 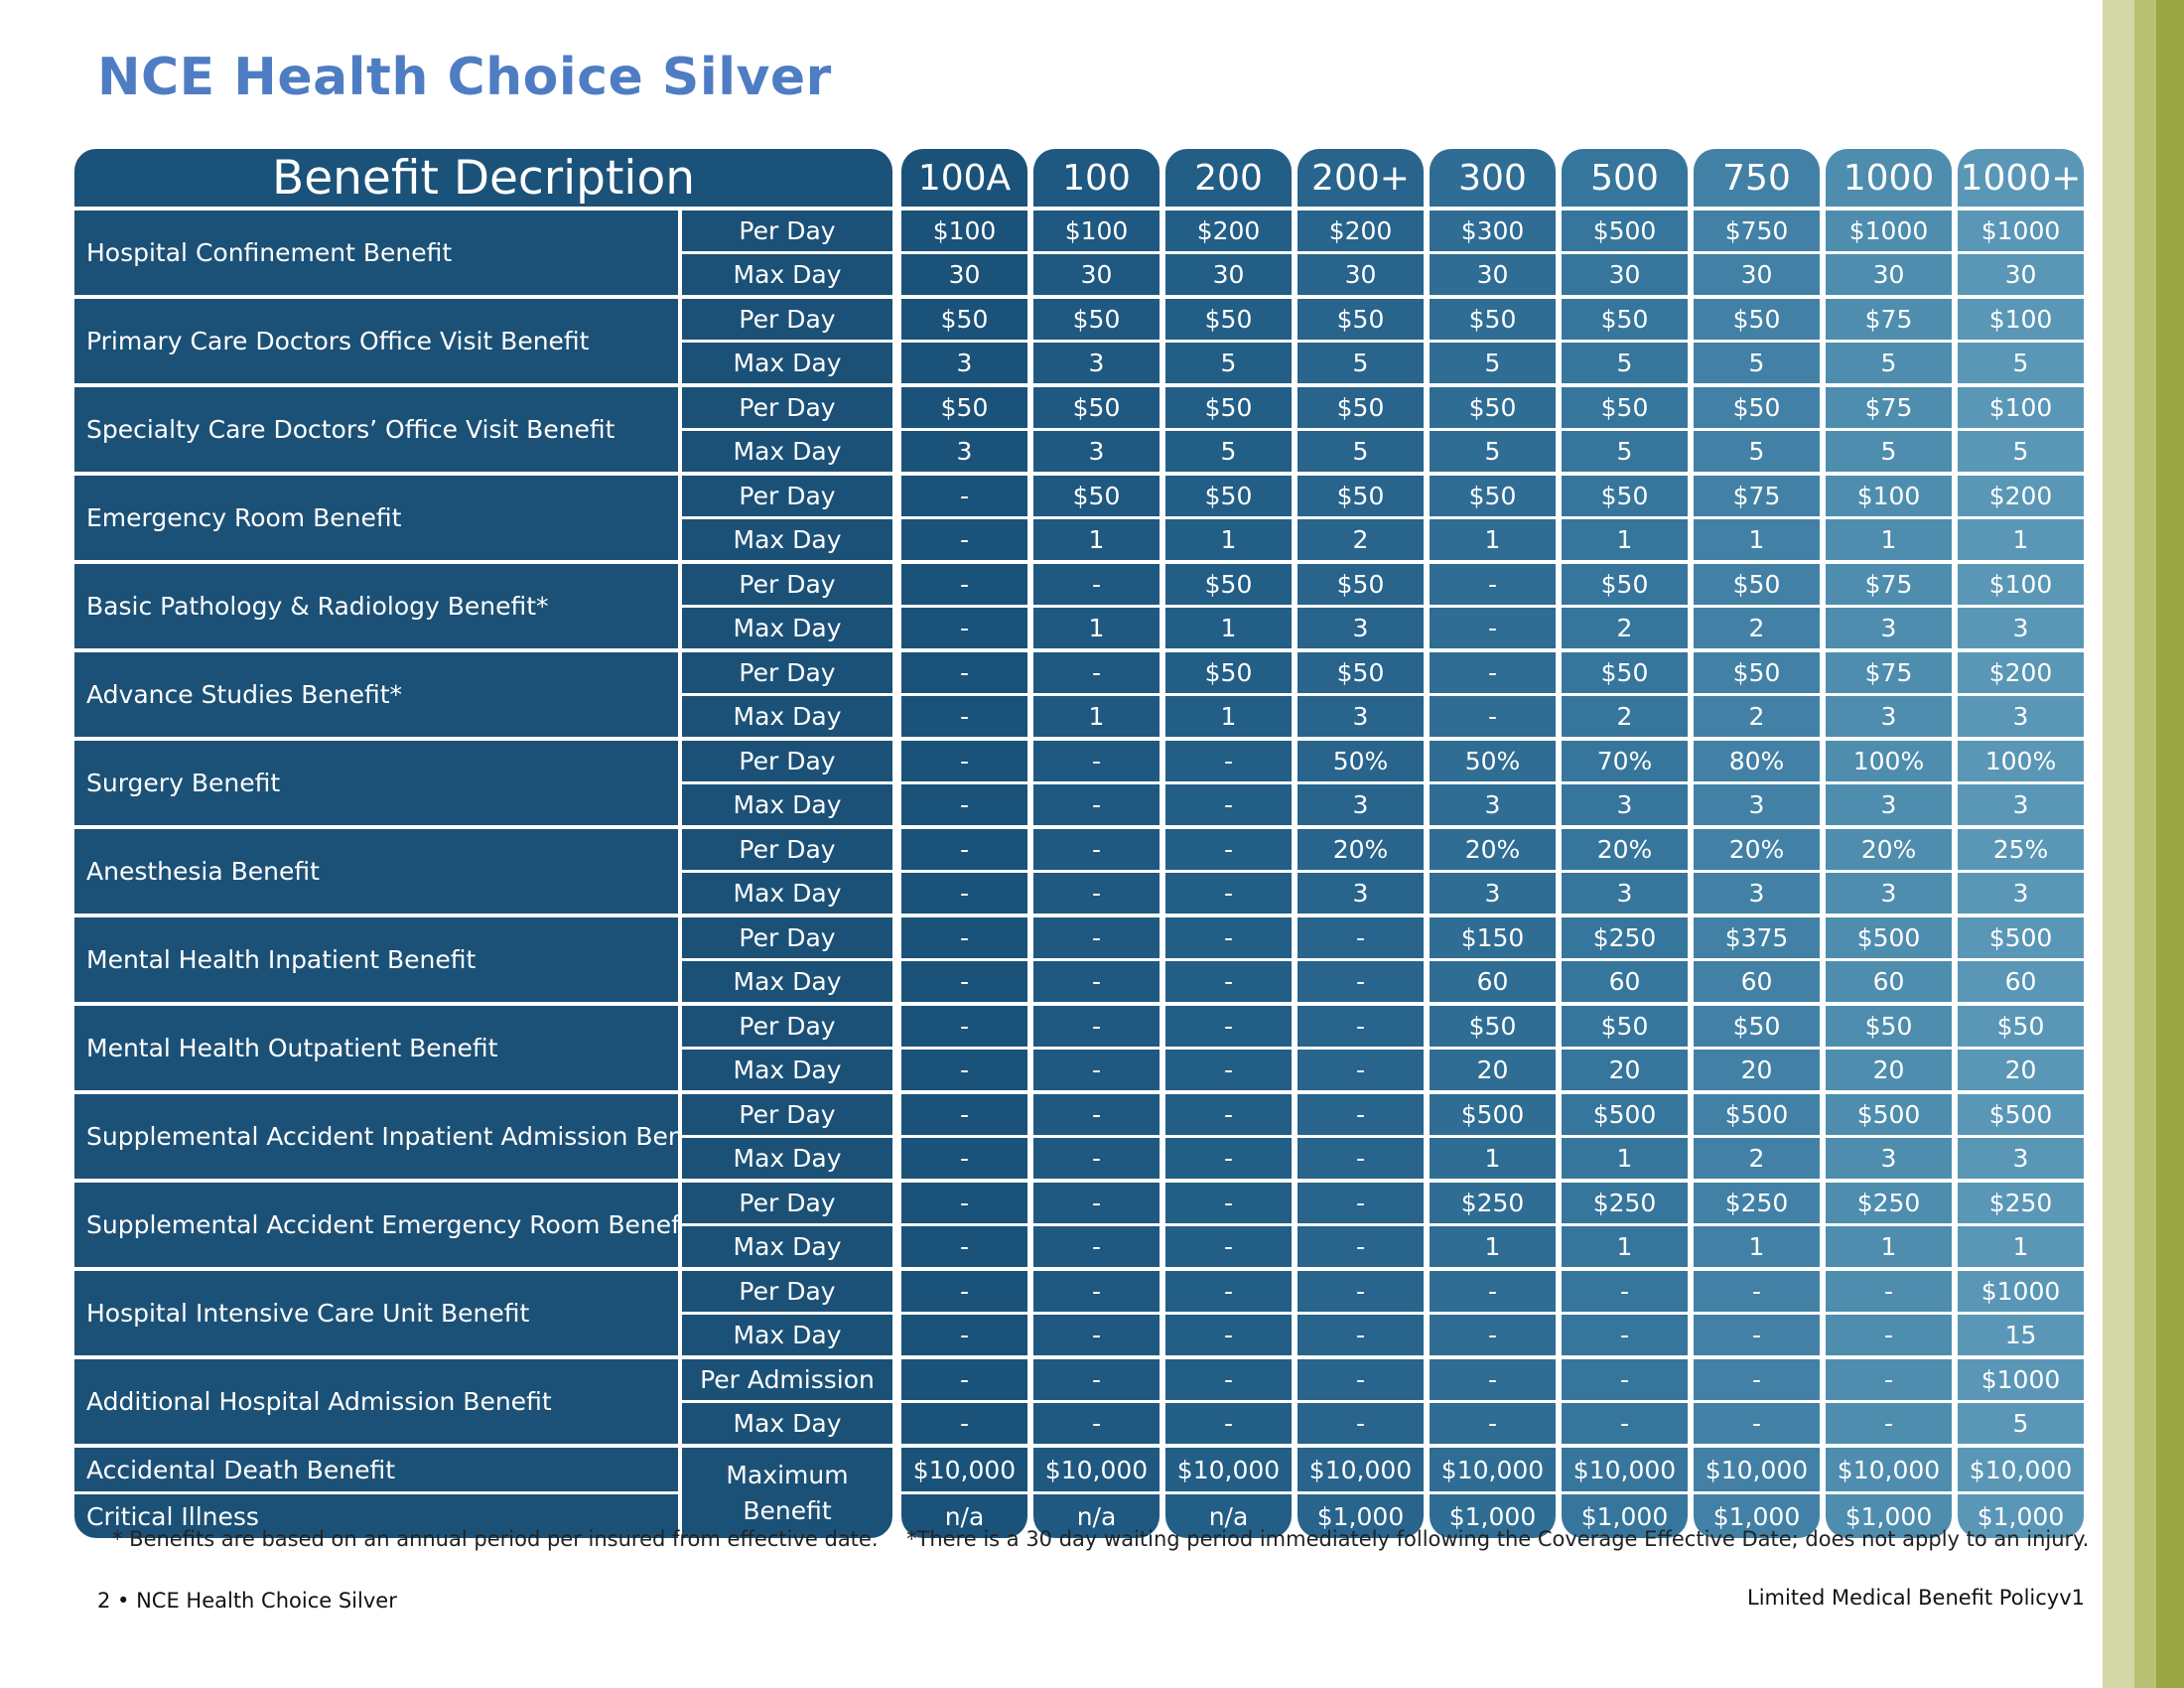 I want to click on benefit-value: n/a, so click(x=1096, y=1516).